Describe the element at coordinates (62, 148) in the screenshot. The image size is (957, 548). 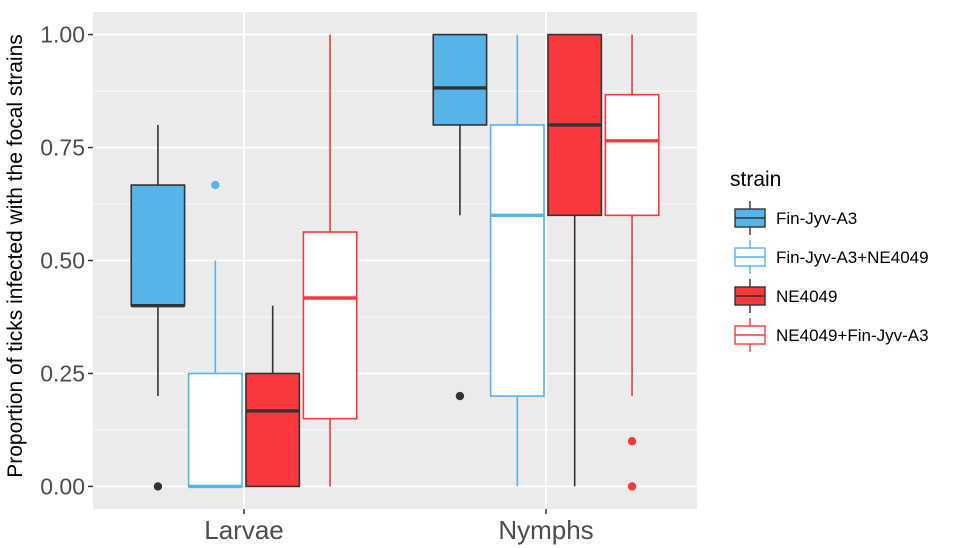
I see `y-tick-label: 0.75` at that location.